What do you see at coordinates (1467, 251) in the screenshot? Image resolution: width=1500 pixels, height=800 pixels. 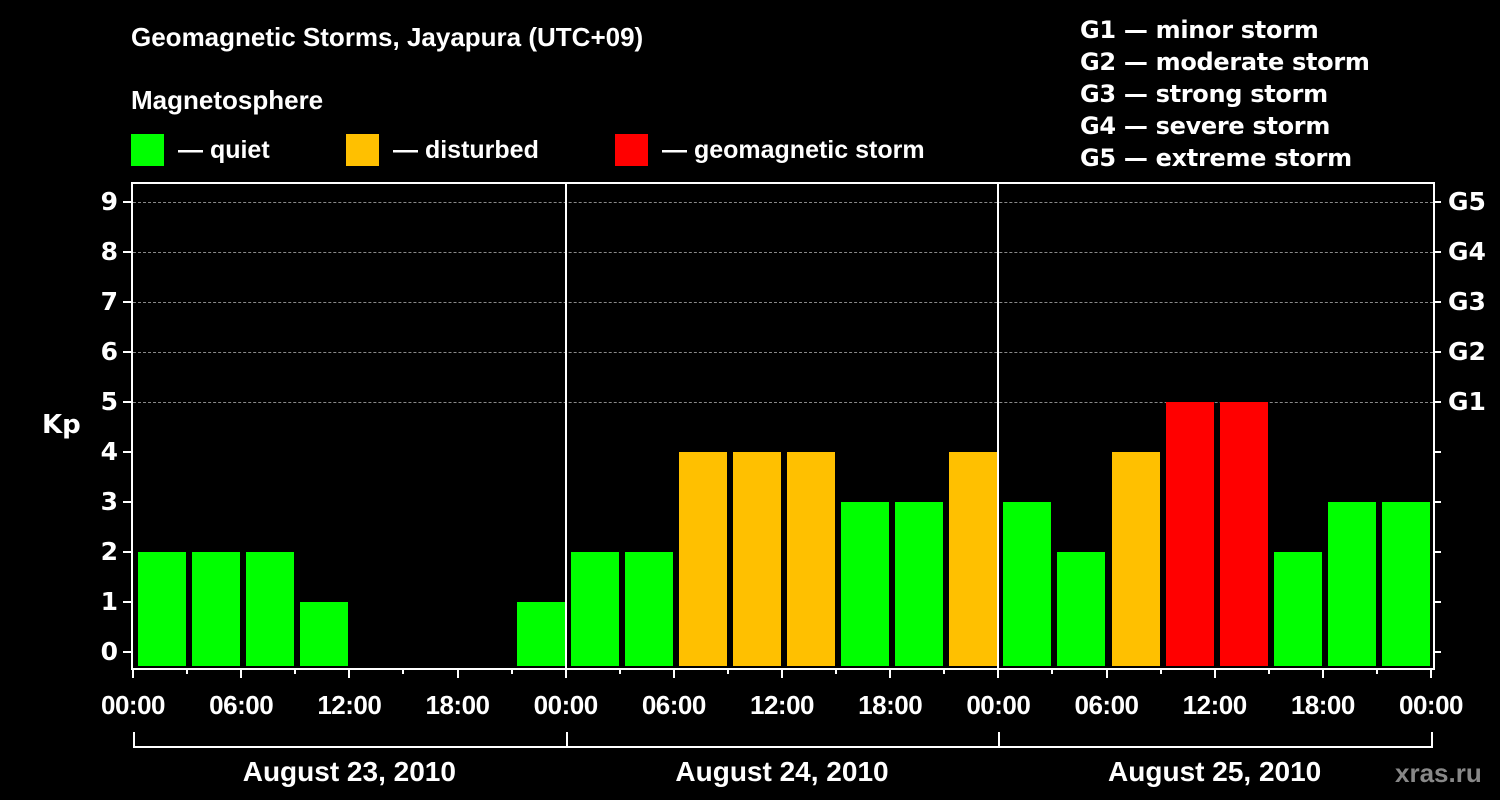 I see `g-scale-label: G4` at bounding box center [1467, 251].